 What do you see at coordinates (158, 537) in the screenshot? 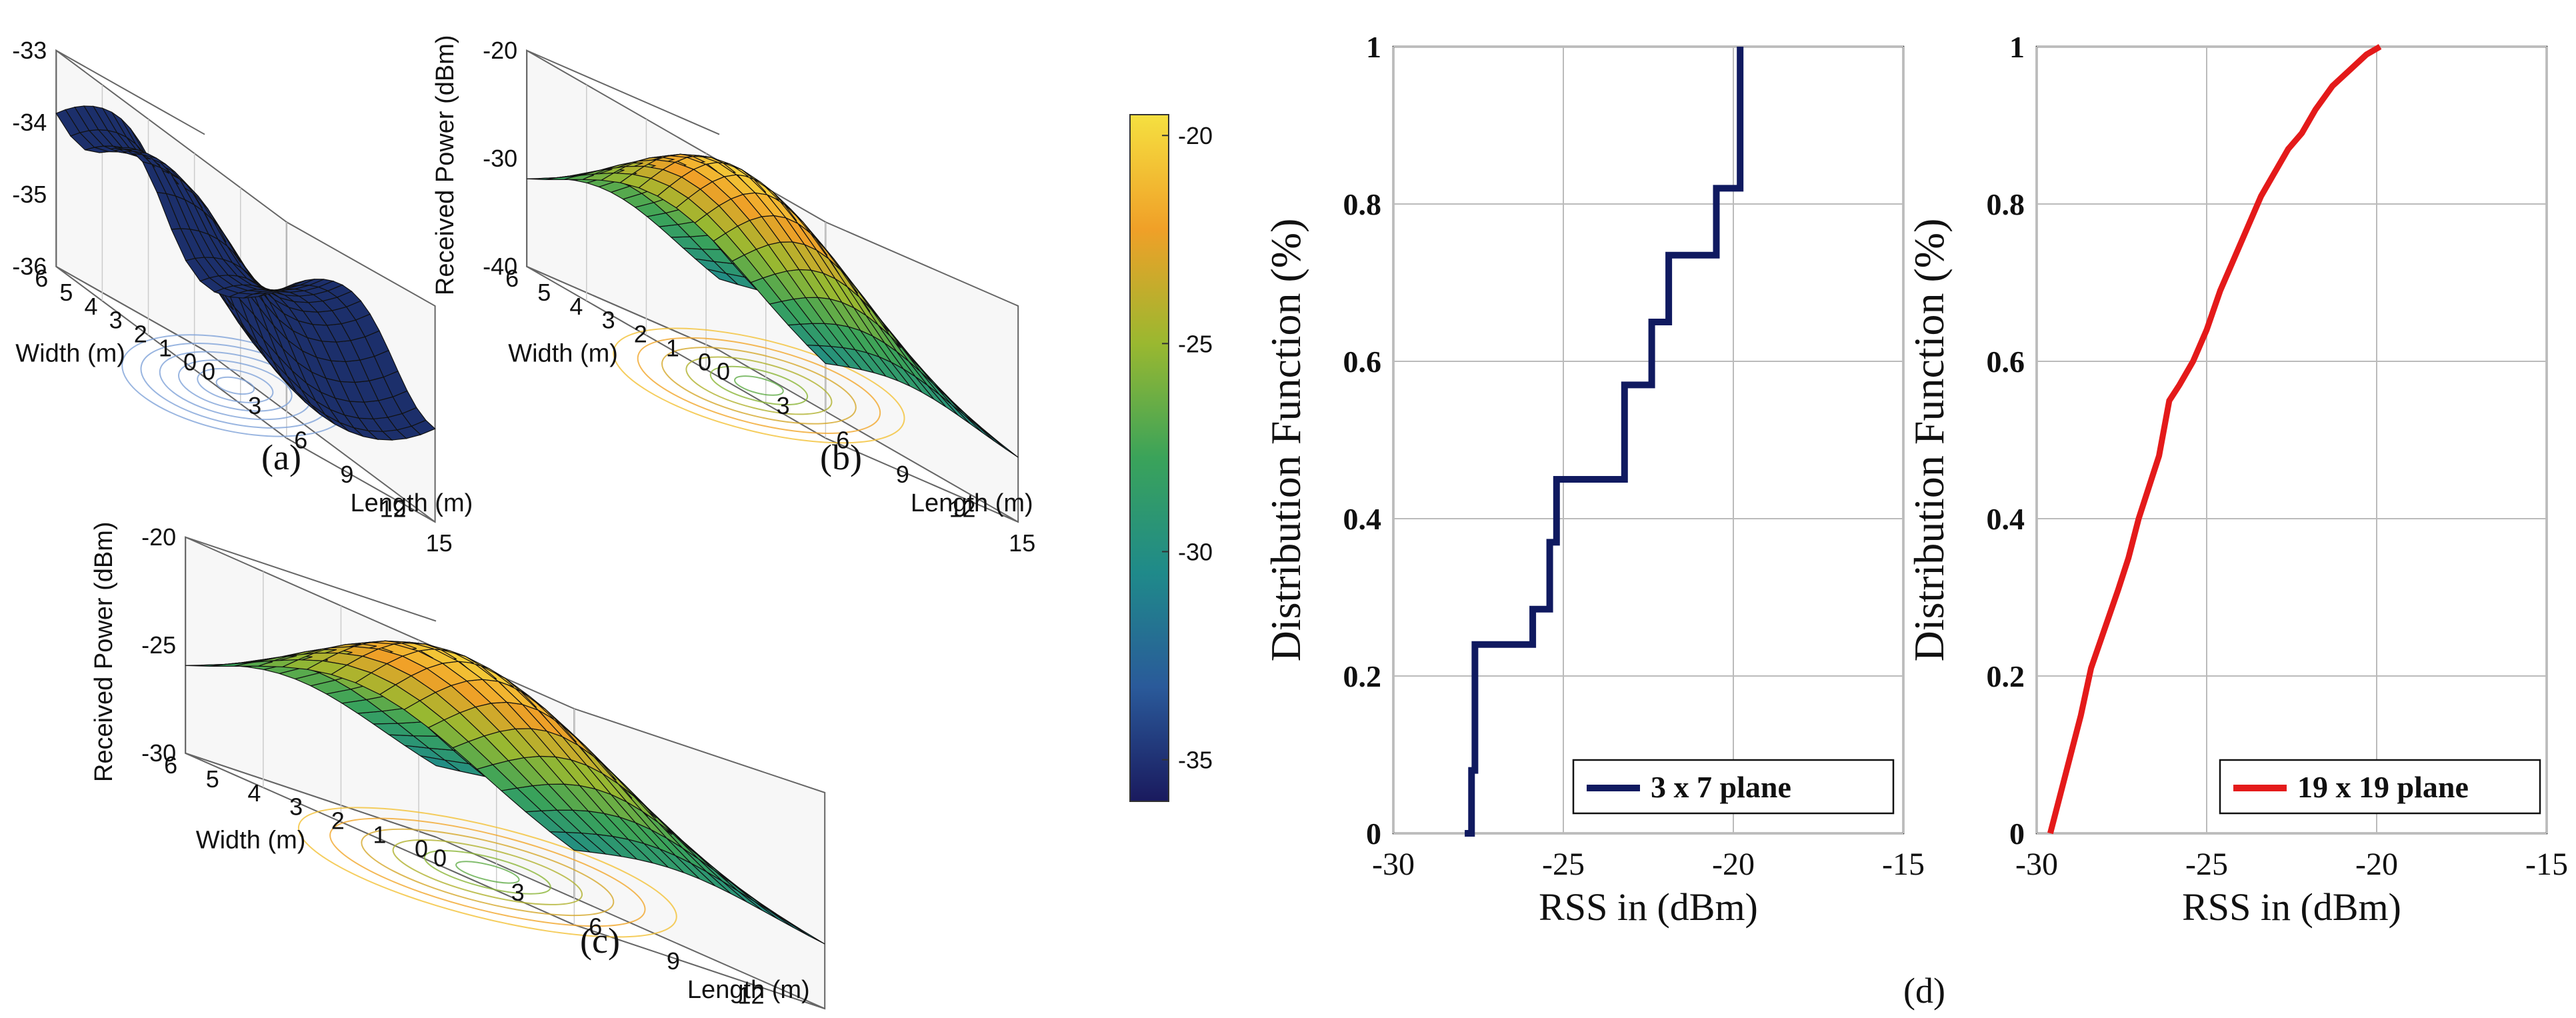
I see `z-tick-label: -20` at bounding box center [158, 537].